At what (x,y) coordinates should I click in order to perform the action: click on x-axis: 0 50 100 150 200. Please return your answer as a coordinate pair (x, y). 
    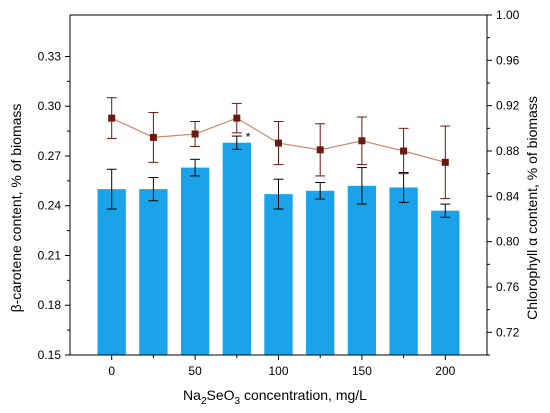
    Looking at the image, I should click on (282, 366).